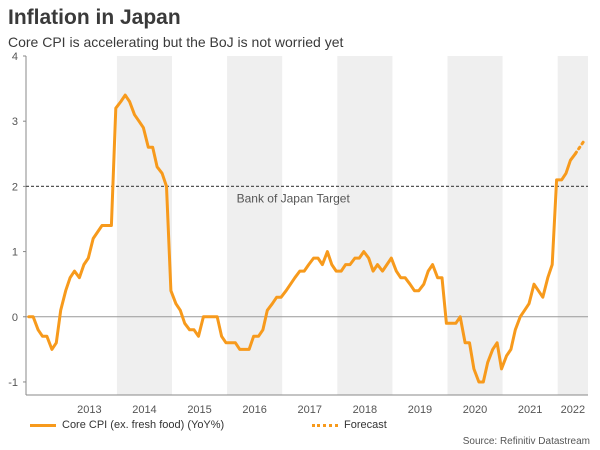  What do you see at coordinates (530, 410) in the screenshot?
I see `x-tick-label: 2021` at bounding box center [530, 410].